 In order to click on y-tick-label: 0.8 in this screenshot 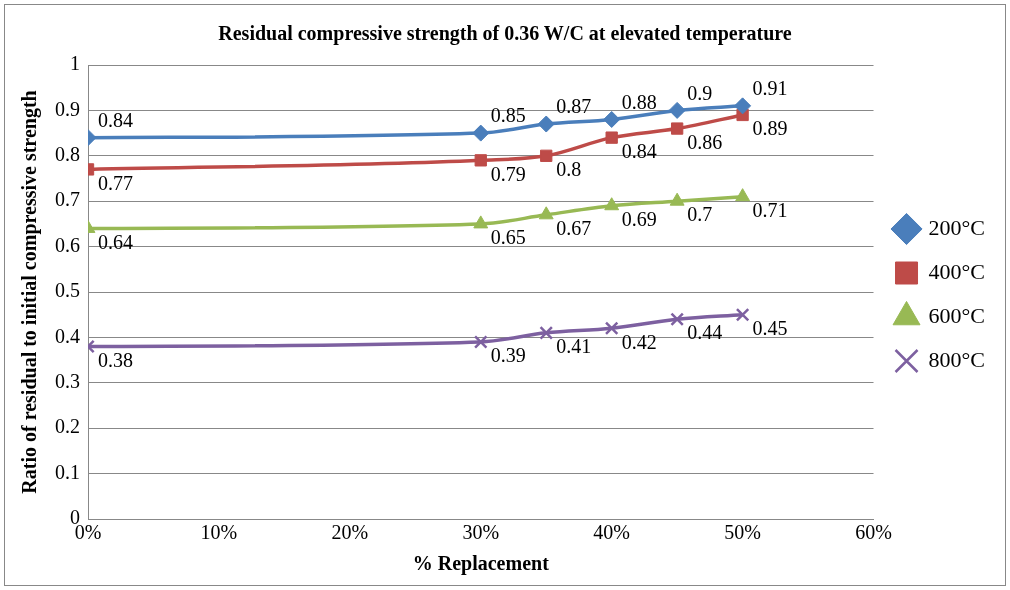, I will do `click(67, 154)`.